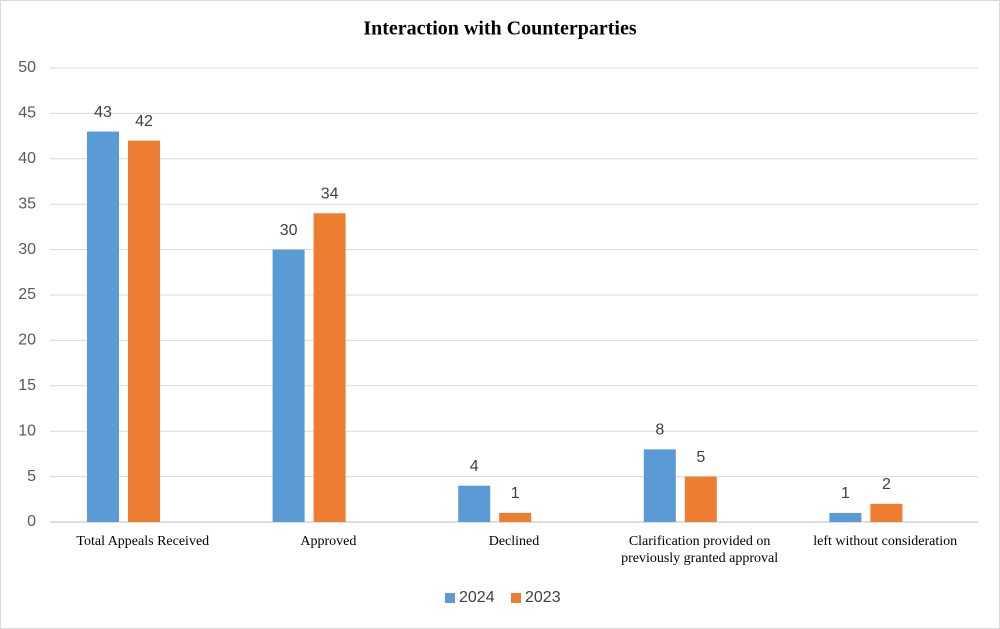 This screenshot has height=629, width=1000. I want to click on data-label: 8, so click(659, 430).